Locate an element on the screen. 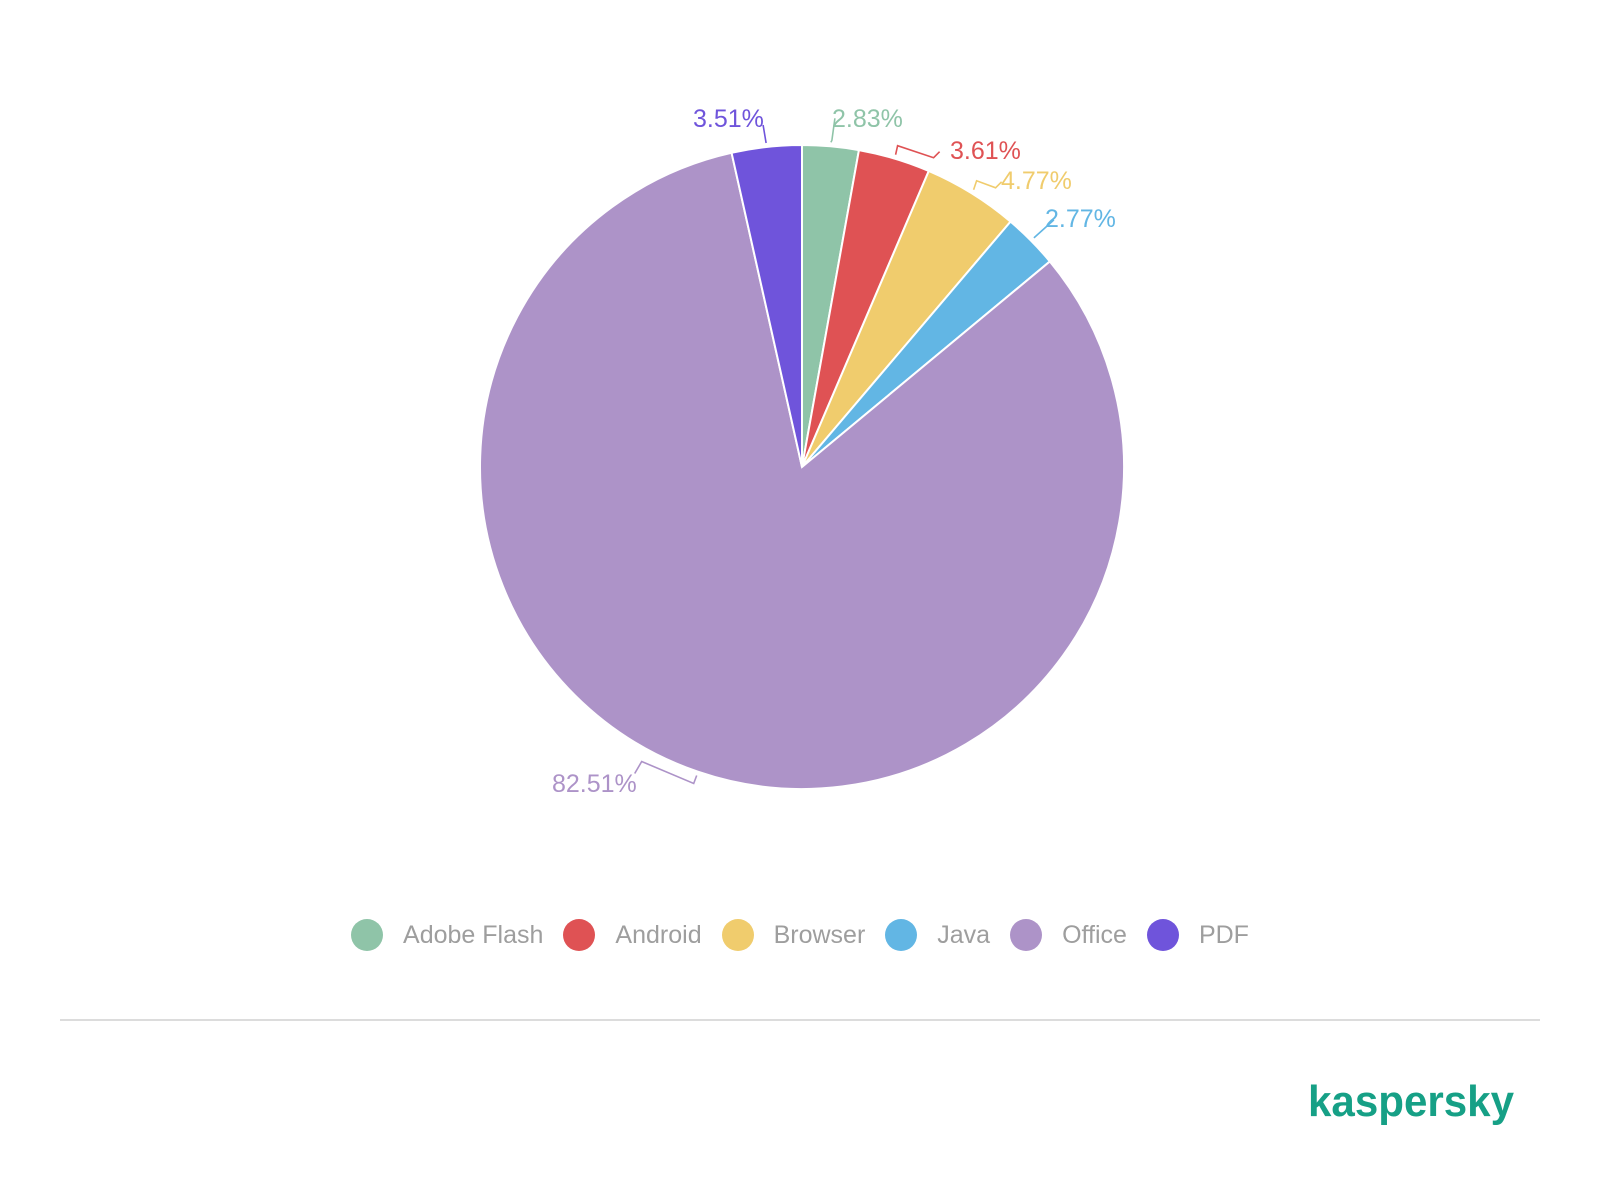 This screenshot has height=1182, width=1600. footer-divider is located at coordinates (800, 1020).